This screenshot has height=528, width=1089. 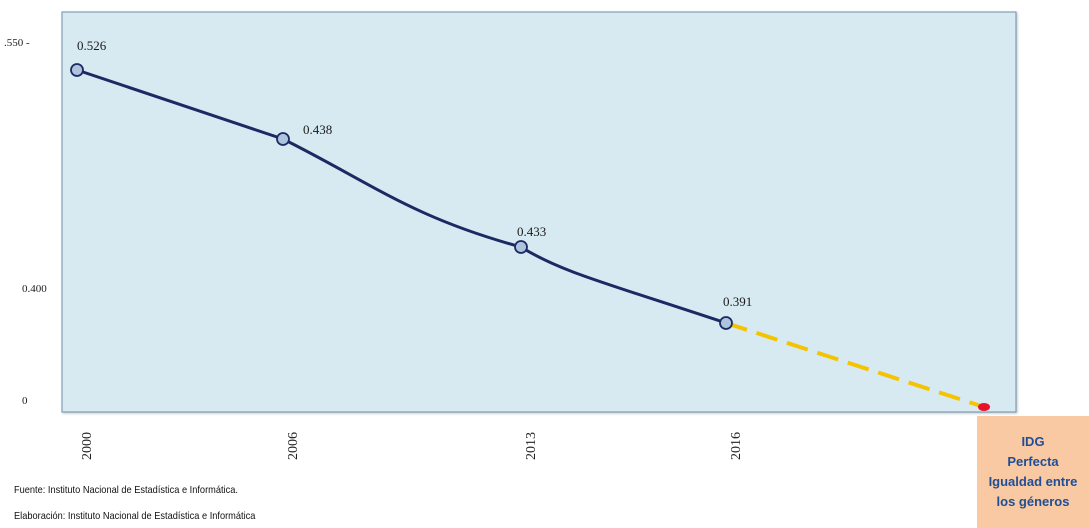 What do you see at coordinates (855, 365) in the screenshot?
I see `projection-dashed-line` at bounding box center [855, 365].